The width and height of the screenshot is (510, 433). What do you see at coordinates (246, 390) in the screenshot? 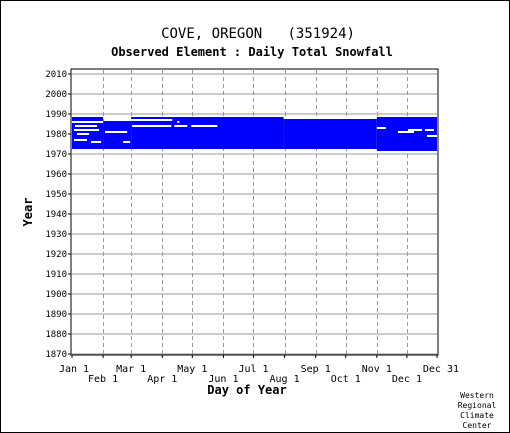
I see `x-axis-label: Day of Year` at bounding box center [246, 390].